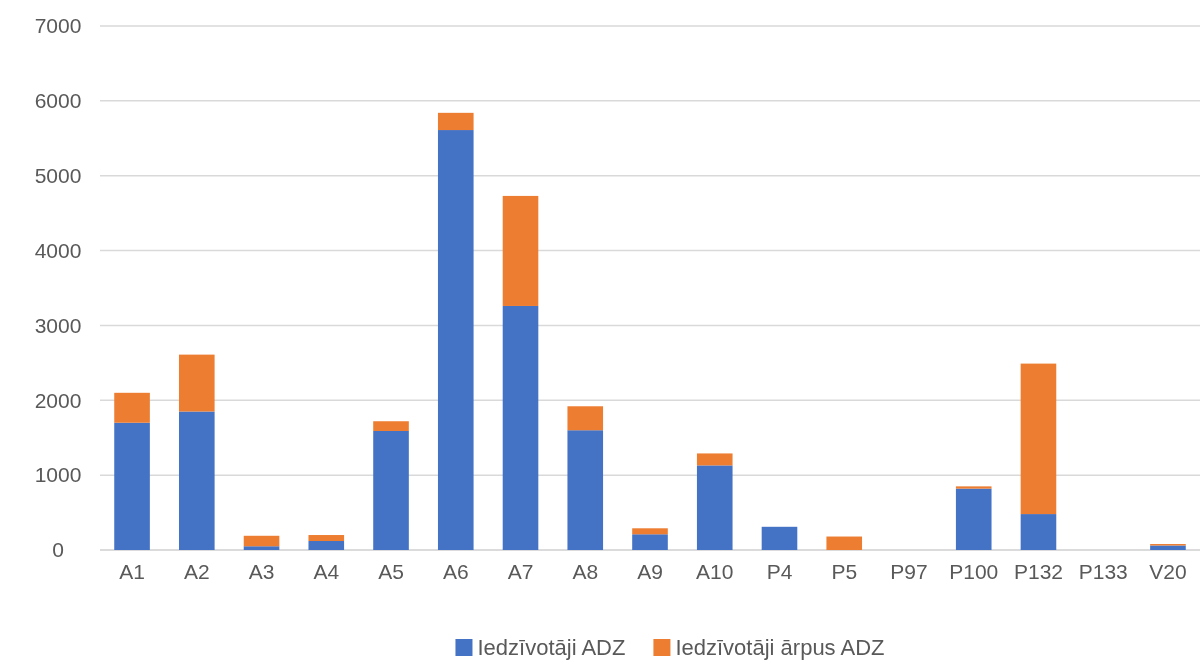 The image size is (1201, 661). What do you see at coordinates (58, 250) in the screenshot?
I see `y-tick-label: 4000` at bounding box center [58, 250].